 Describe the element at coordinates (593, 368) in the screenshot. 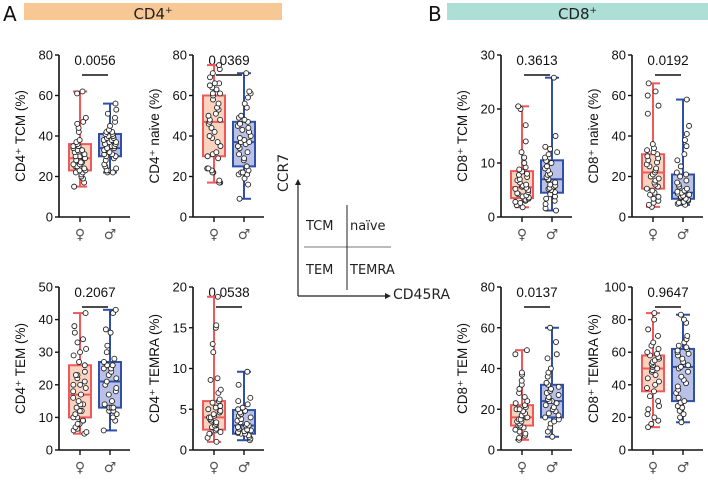

I see `y-axis-label: CD8⁺ TEMRA (%)` at that location.